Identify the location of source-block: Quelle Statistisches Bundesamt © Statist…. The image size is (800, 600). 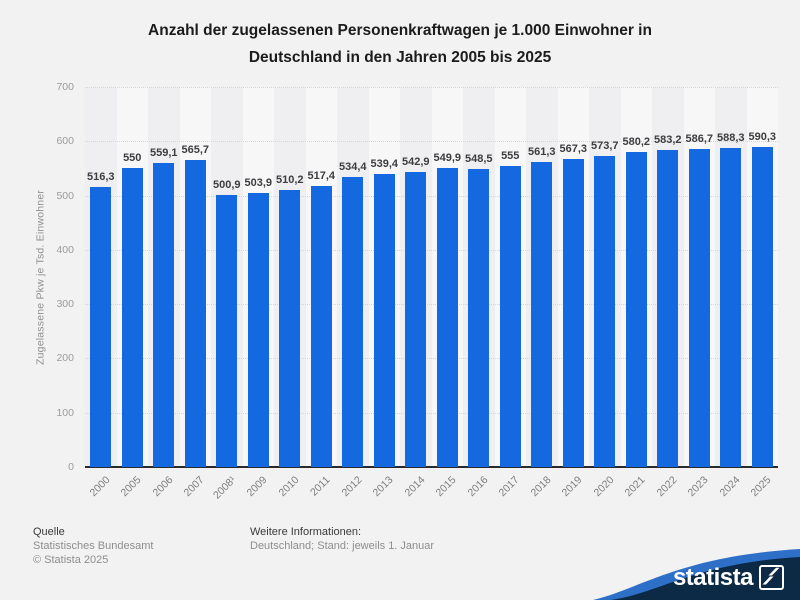
(93, 546).